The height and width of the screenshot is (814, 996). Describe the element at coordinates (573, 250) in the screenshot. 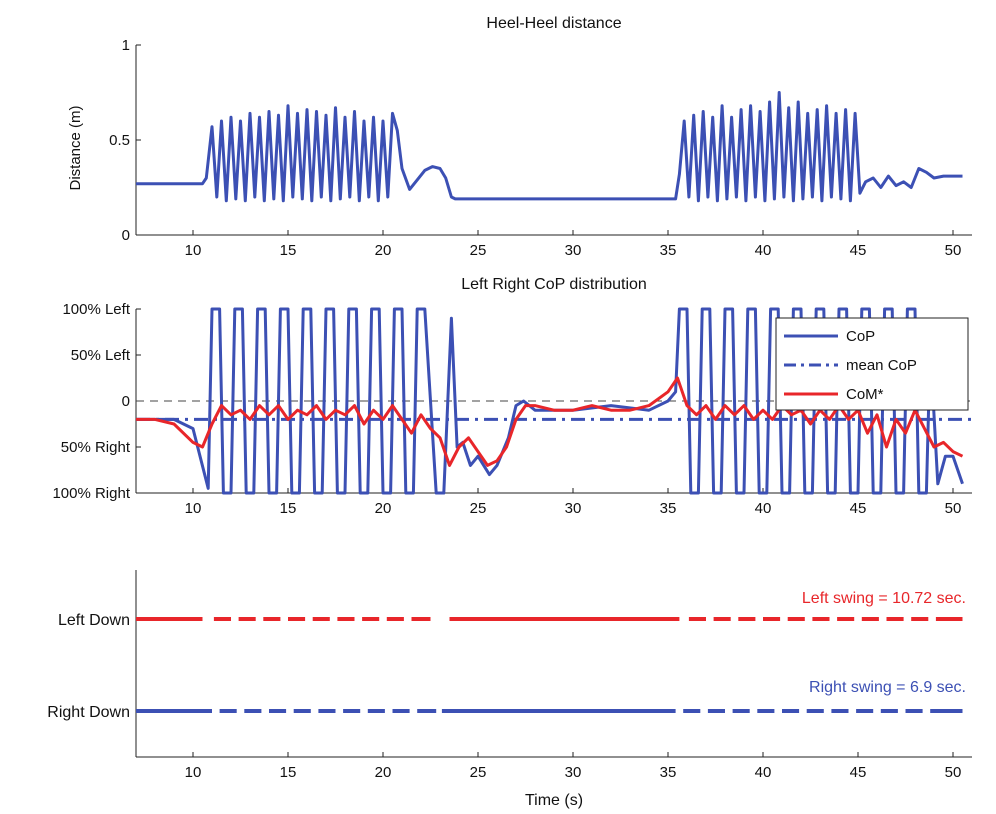

I see `x-tick-label-heel: 30` at that location.